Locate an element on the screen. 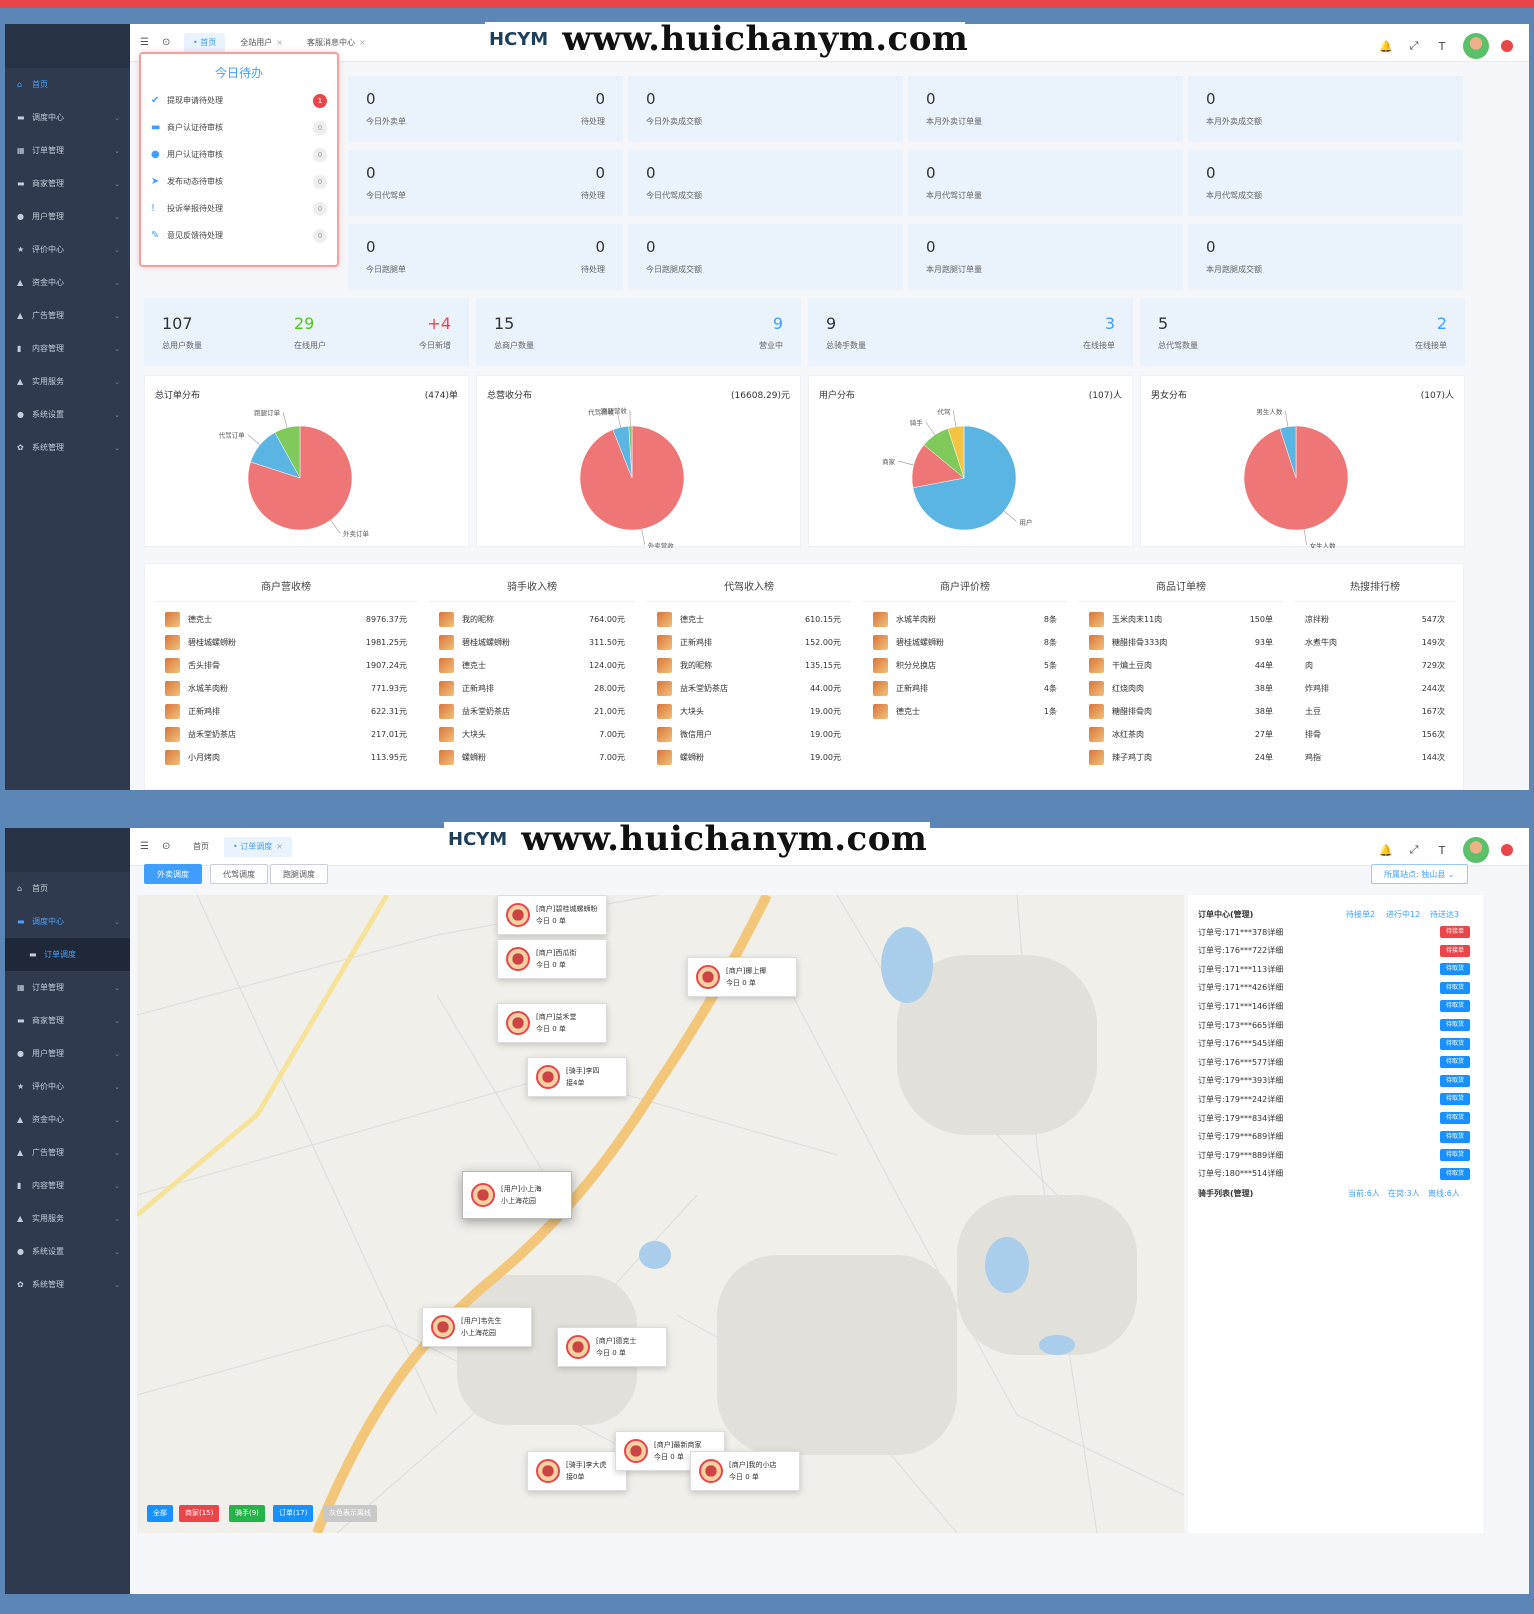 Image resolution: width=1534 pixels, height=1614 pixels. map-marker-popup: [商户]西瓜街 今日 0 单 is located at coordinates (552, 959).